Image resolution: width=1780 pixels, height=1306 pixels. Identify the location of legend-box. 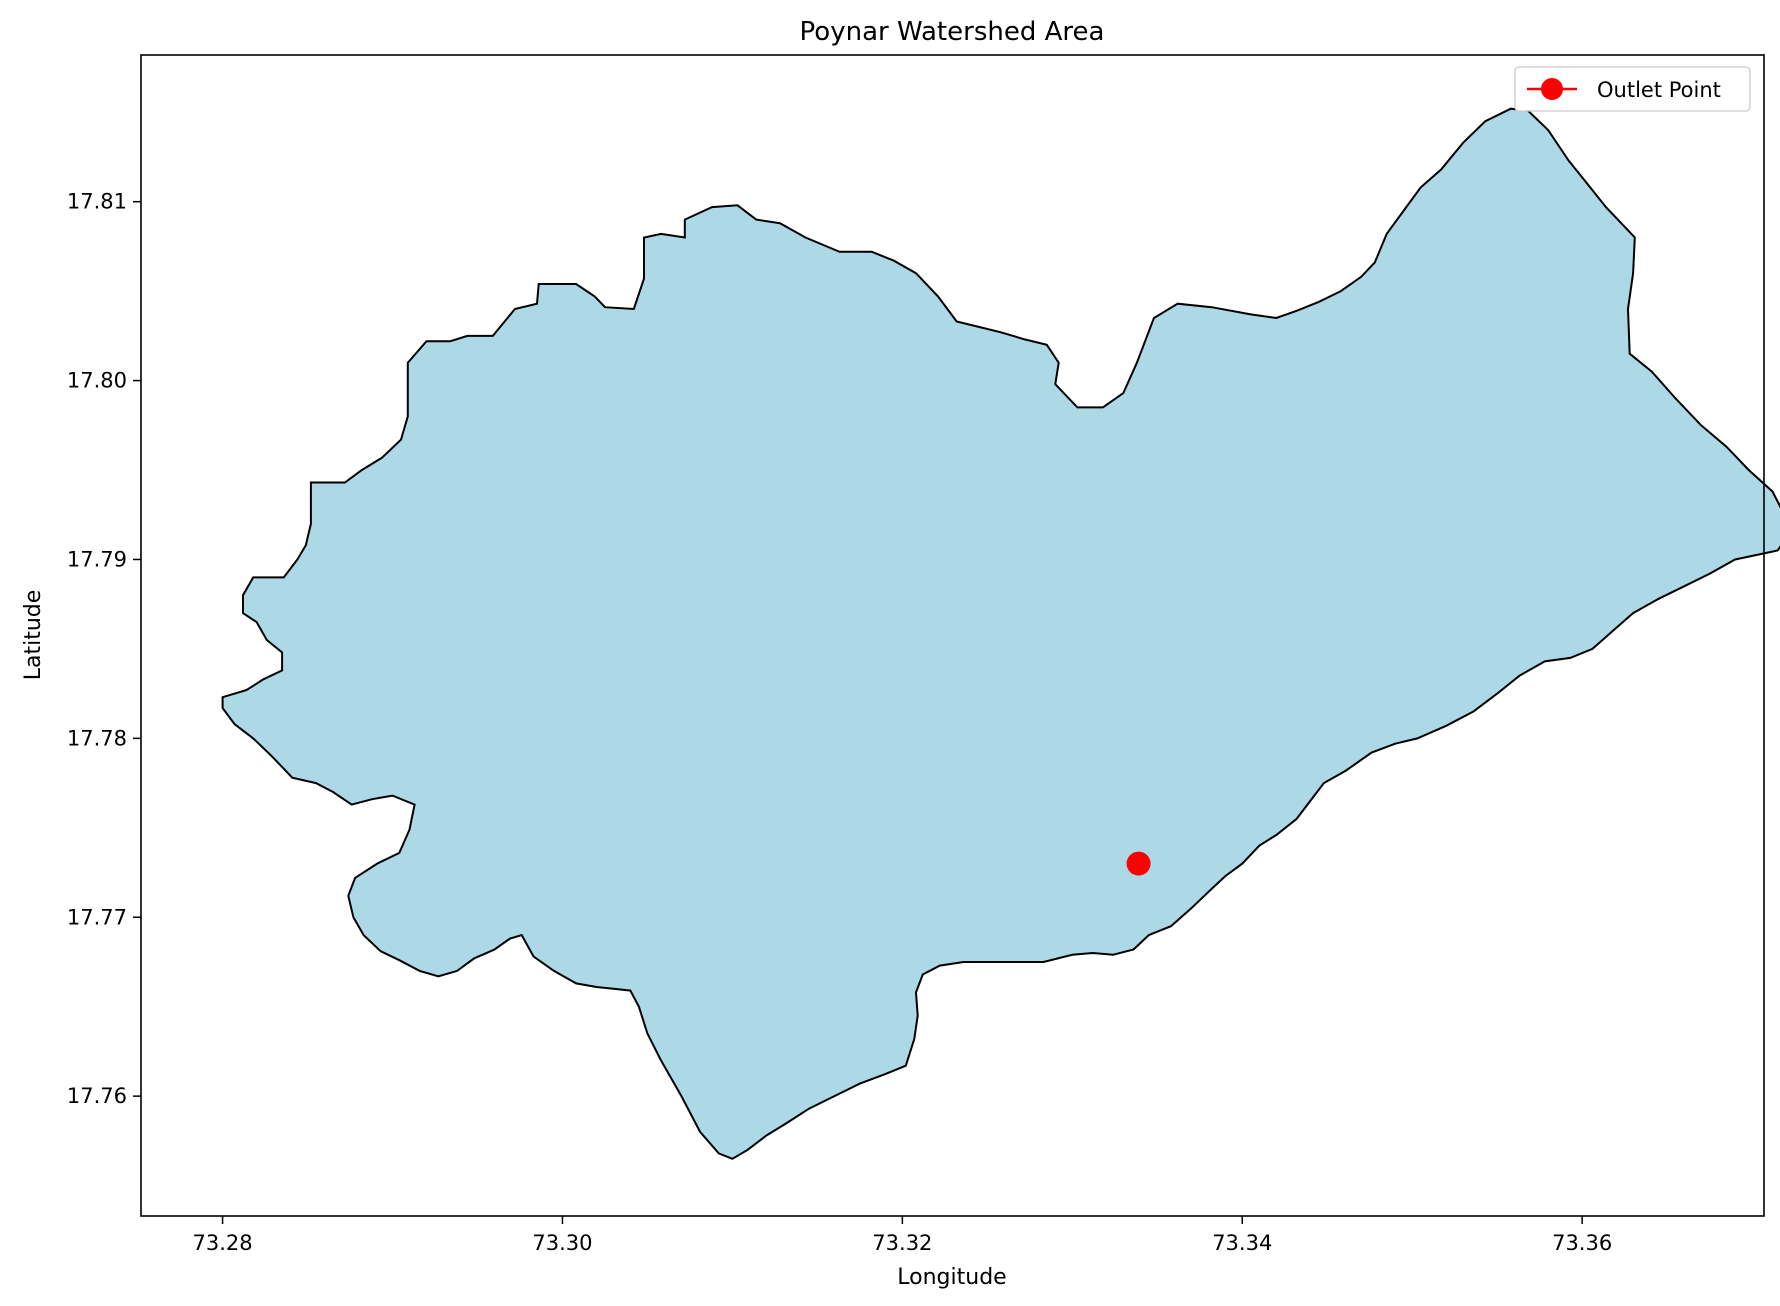
(1632, 89).